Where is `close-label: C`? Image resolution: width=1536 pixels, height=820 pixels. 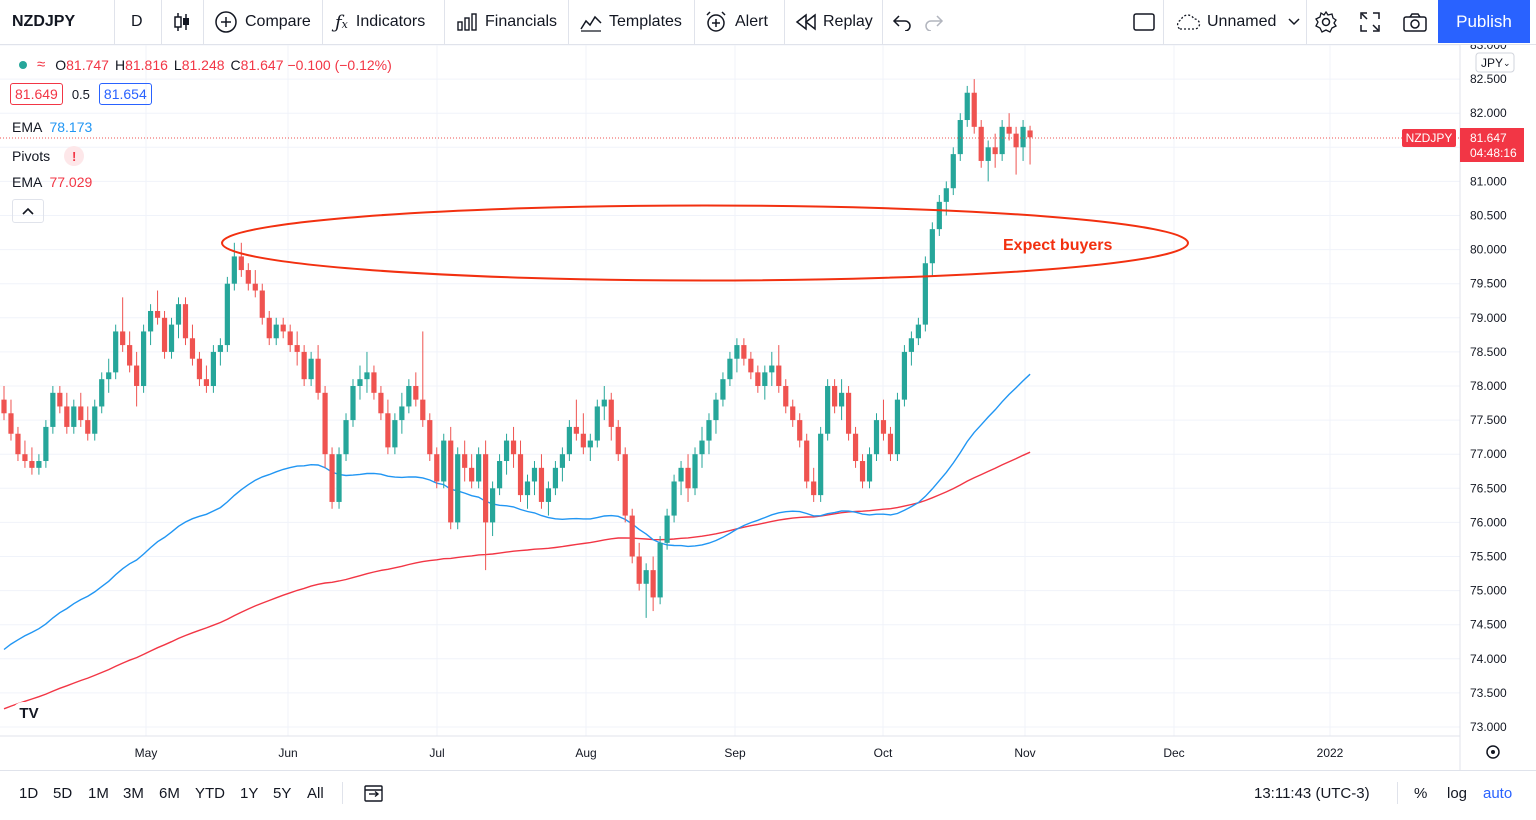 close-label: C is located at coordinates (235, 64).